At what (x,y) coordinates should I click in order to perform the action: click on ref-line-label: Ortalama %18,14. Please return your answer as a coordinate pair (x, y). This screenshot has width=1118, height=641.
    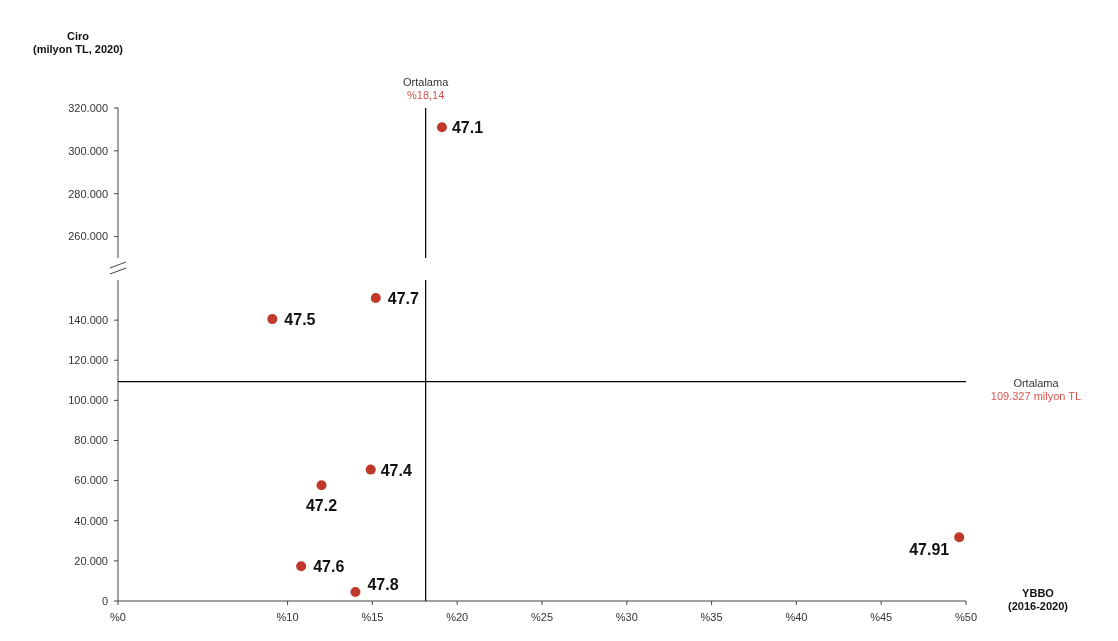
    Looking at the image, I should click on (426, 89).